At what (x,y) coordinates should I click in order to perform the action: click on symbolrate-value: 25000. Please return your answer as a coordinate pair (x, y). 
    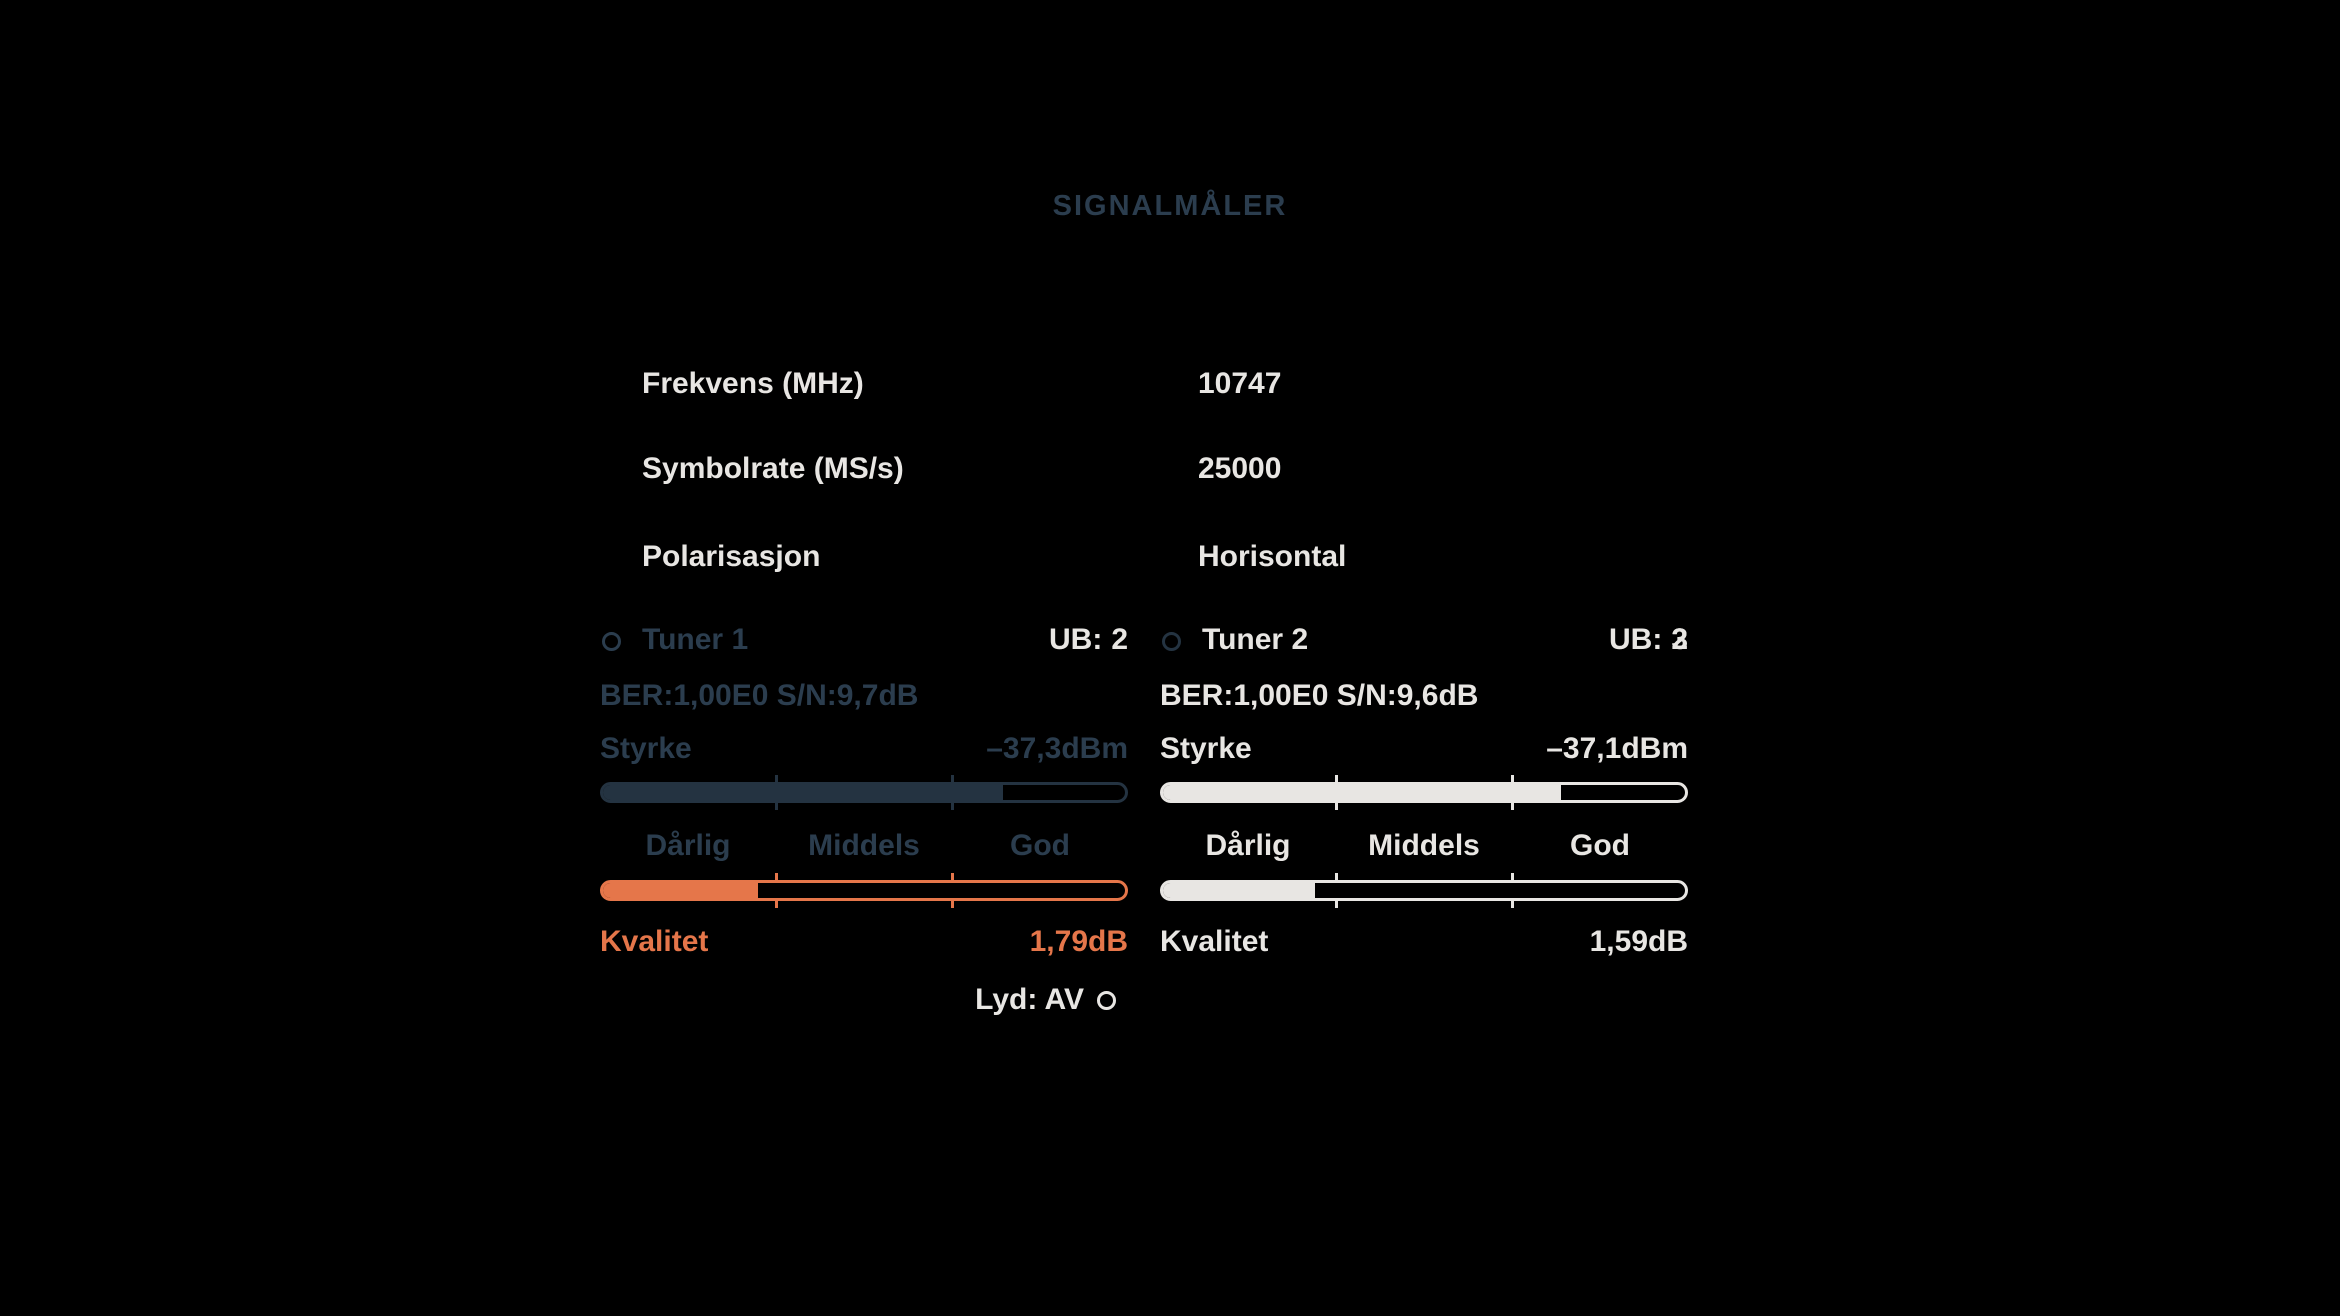
    Looking at the image, I should click on (1240, 468).